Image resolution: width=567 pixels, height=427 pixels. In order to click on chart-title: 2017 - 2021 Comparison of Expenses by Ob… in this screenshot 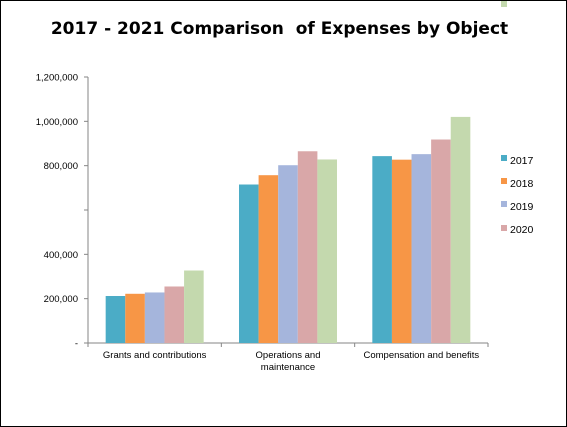, I will do `click(279, 29)`.